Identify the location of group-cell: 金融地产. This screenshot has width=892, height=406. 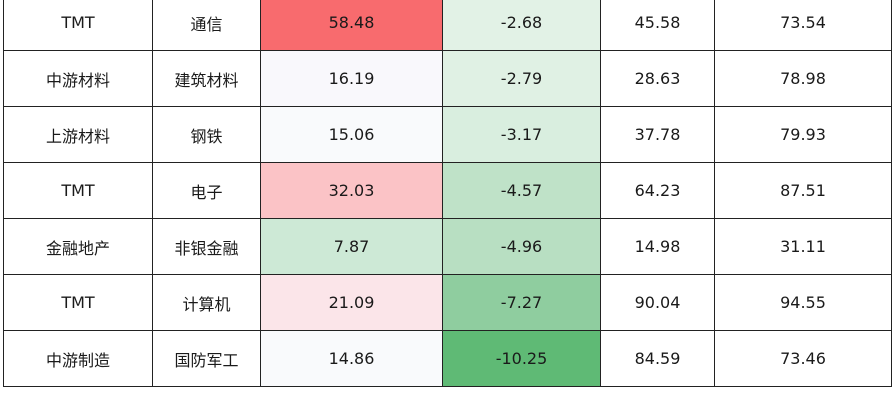
(78, 246).